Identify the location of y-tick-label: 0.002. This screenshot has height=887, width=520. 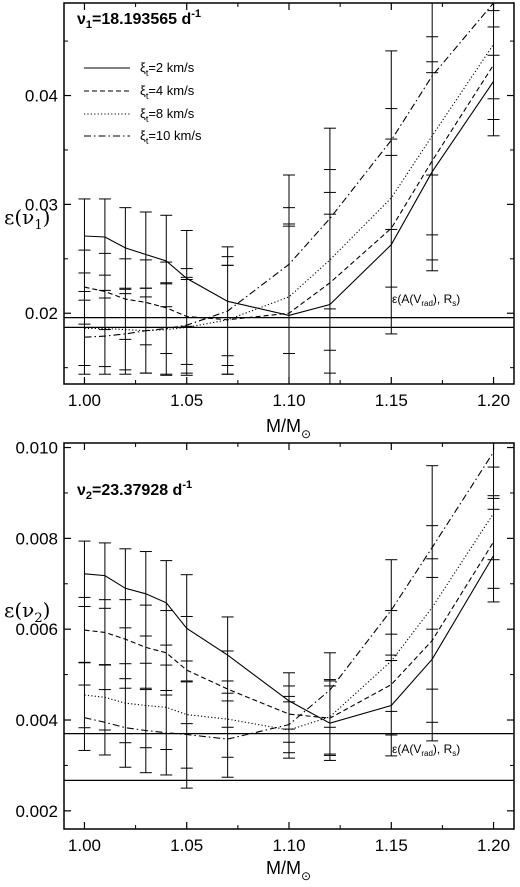
(36, 811).